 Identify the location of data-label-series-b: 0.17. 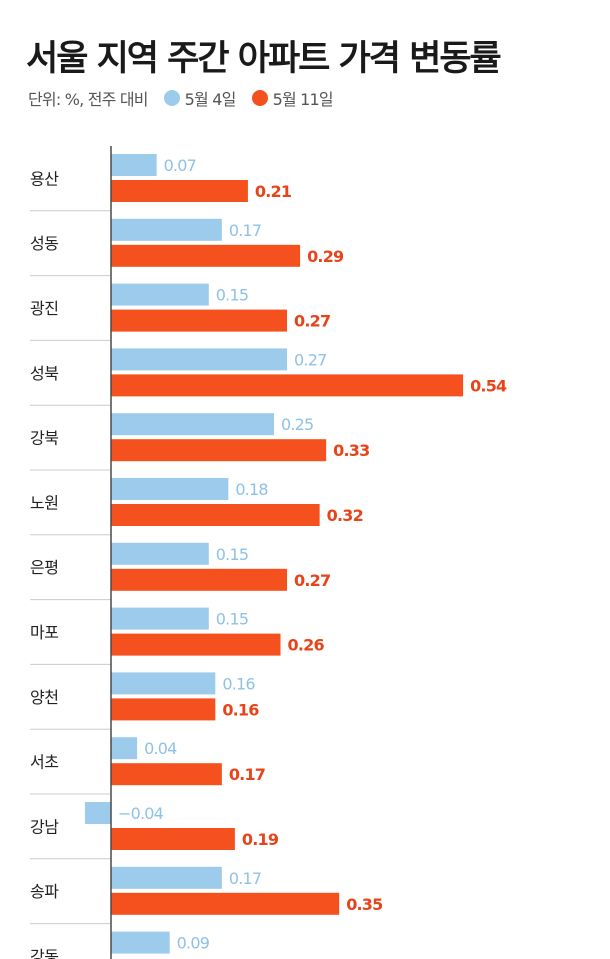
(247, 774).